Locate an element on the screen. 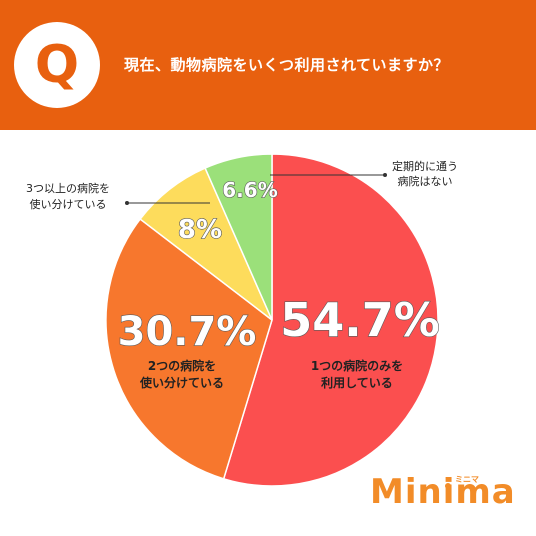 This screenshot has height=536, width=536. callout-label-2-line-0: 3つ以上の病院を is located at coordinates (68, 188).